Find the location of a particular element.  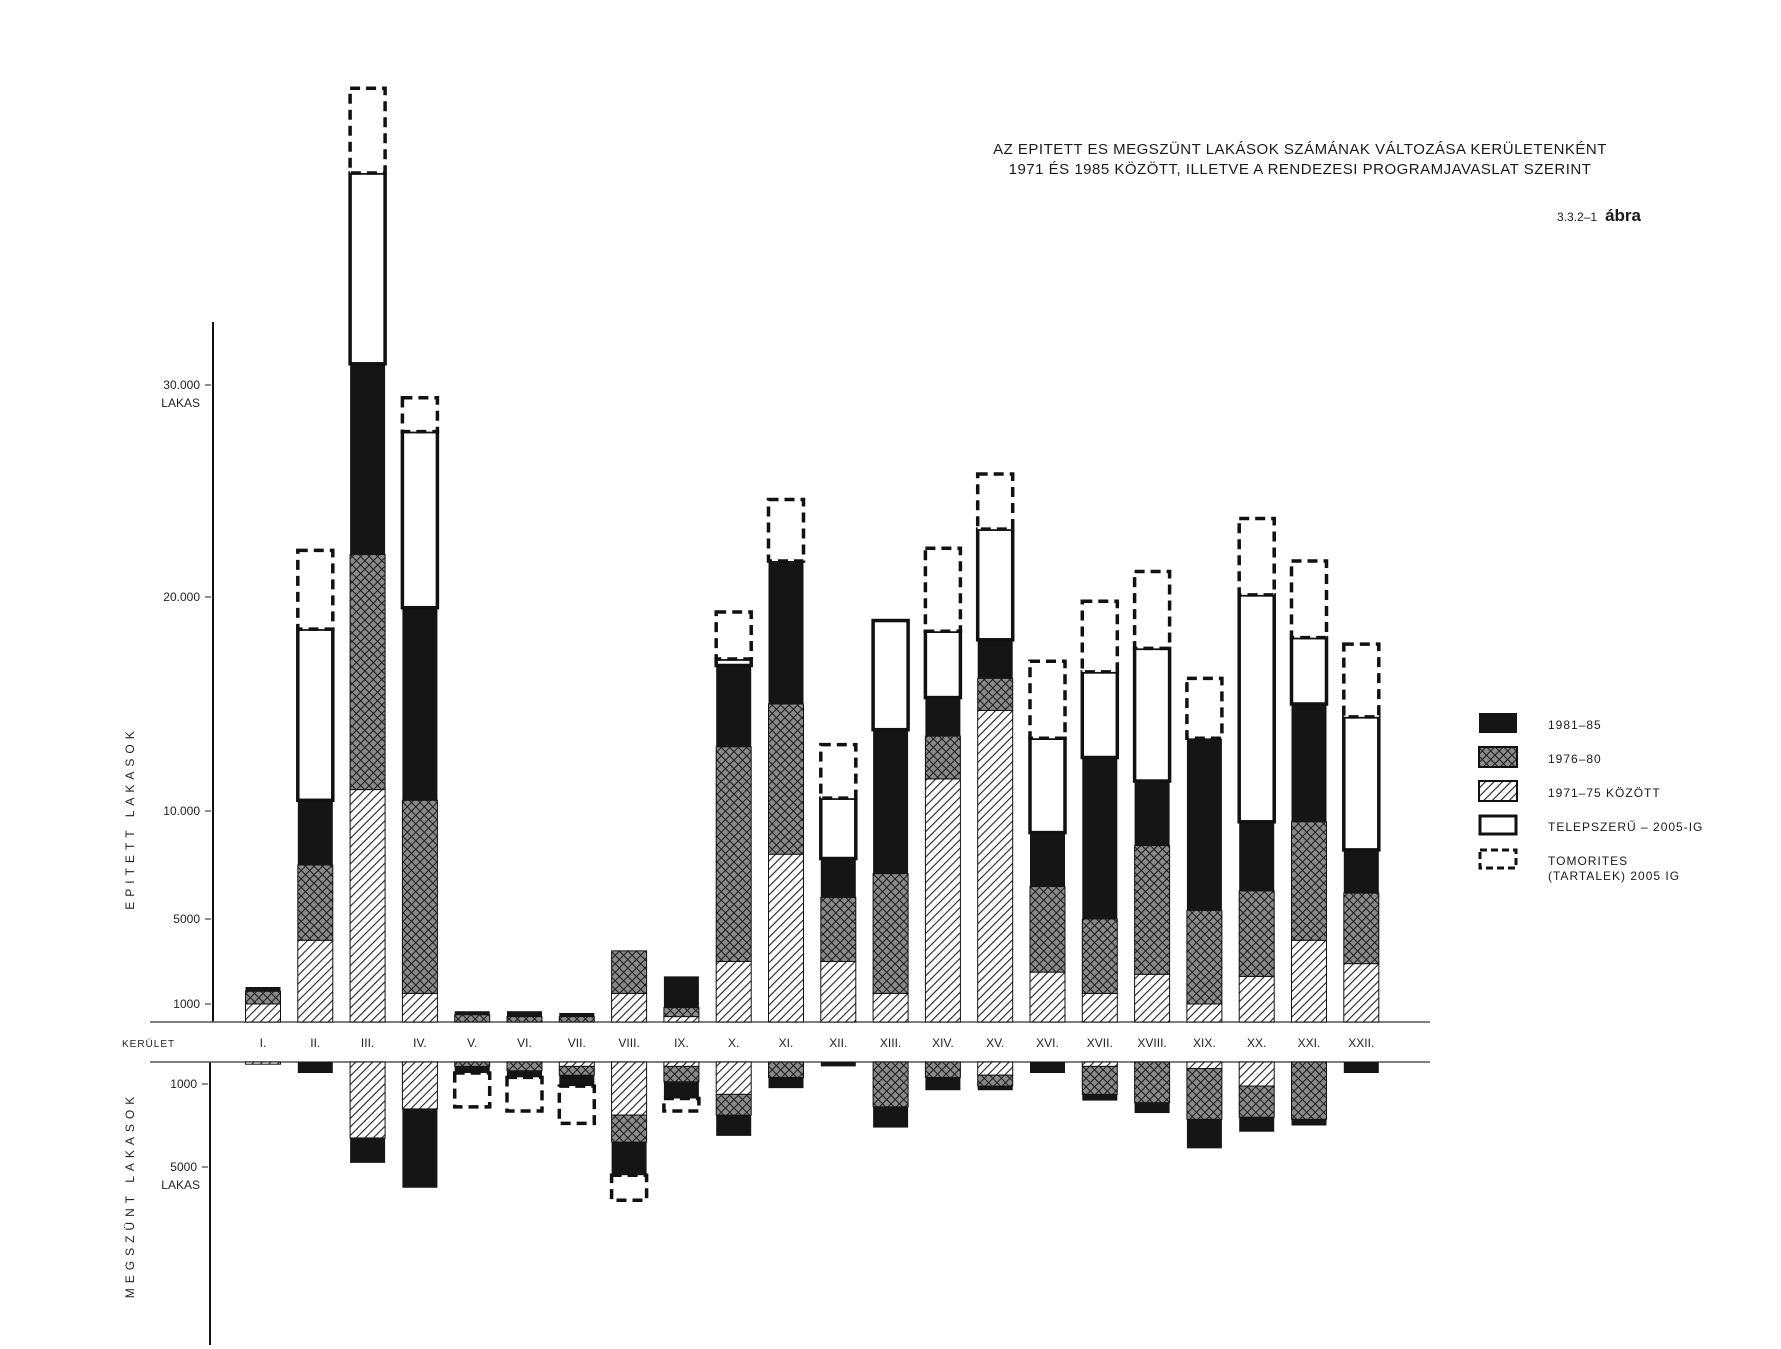

x-tick-label: XXI. is located at coordinates (1309, 1043).